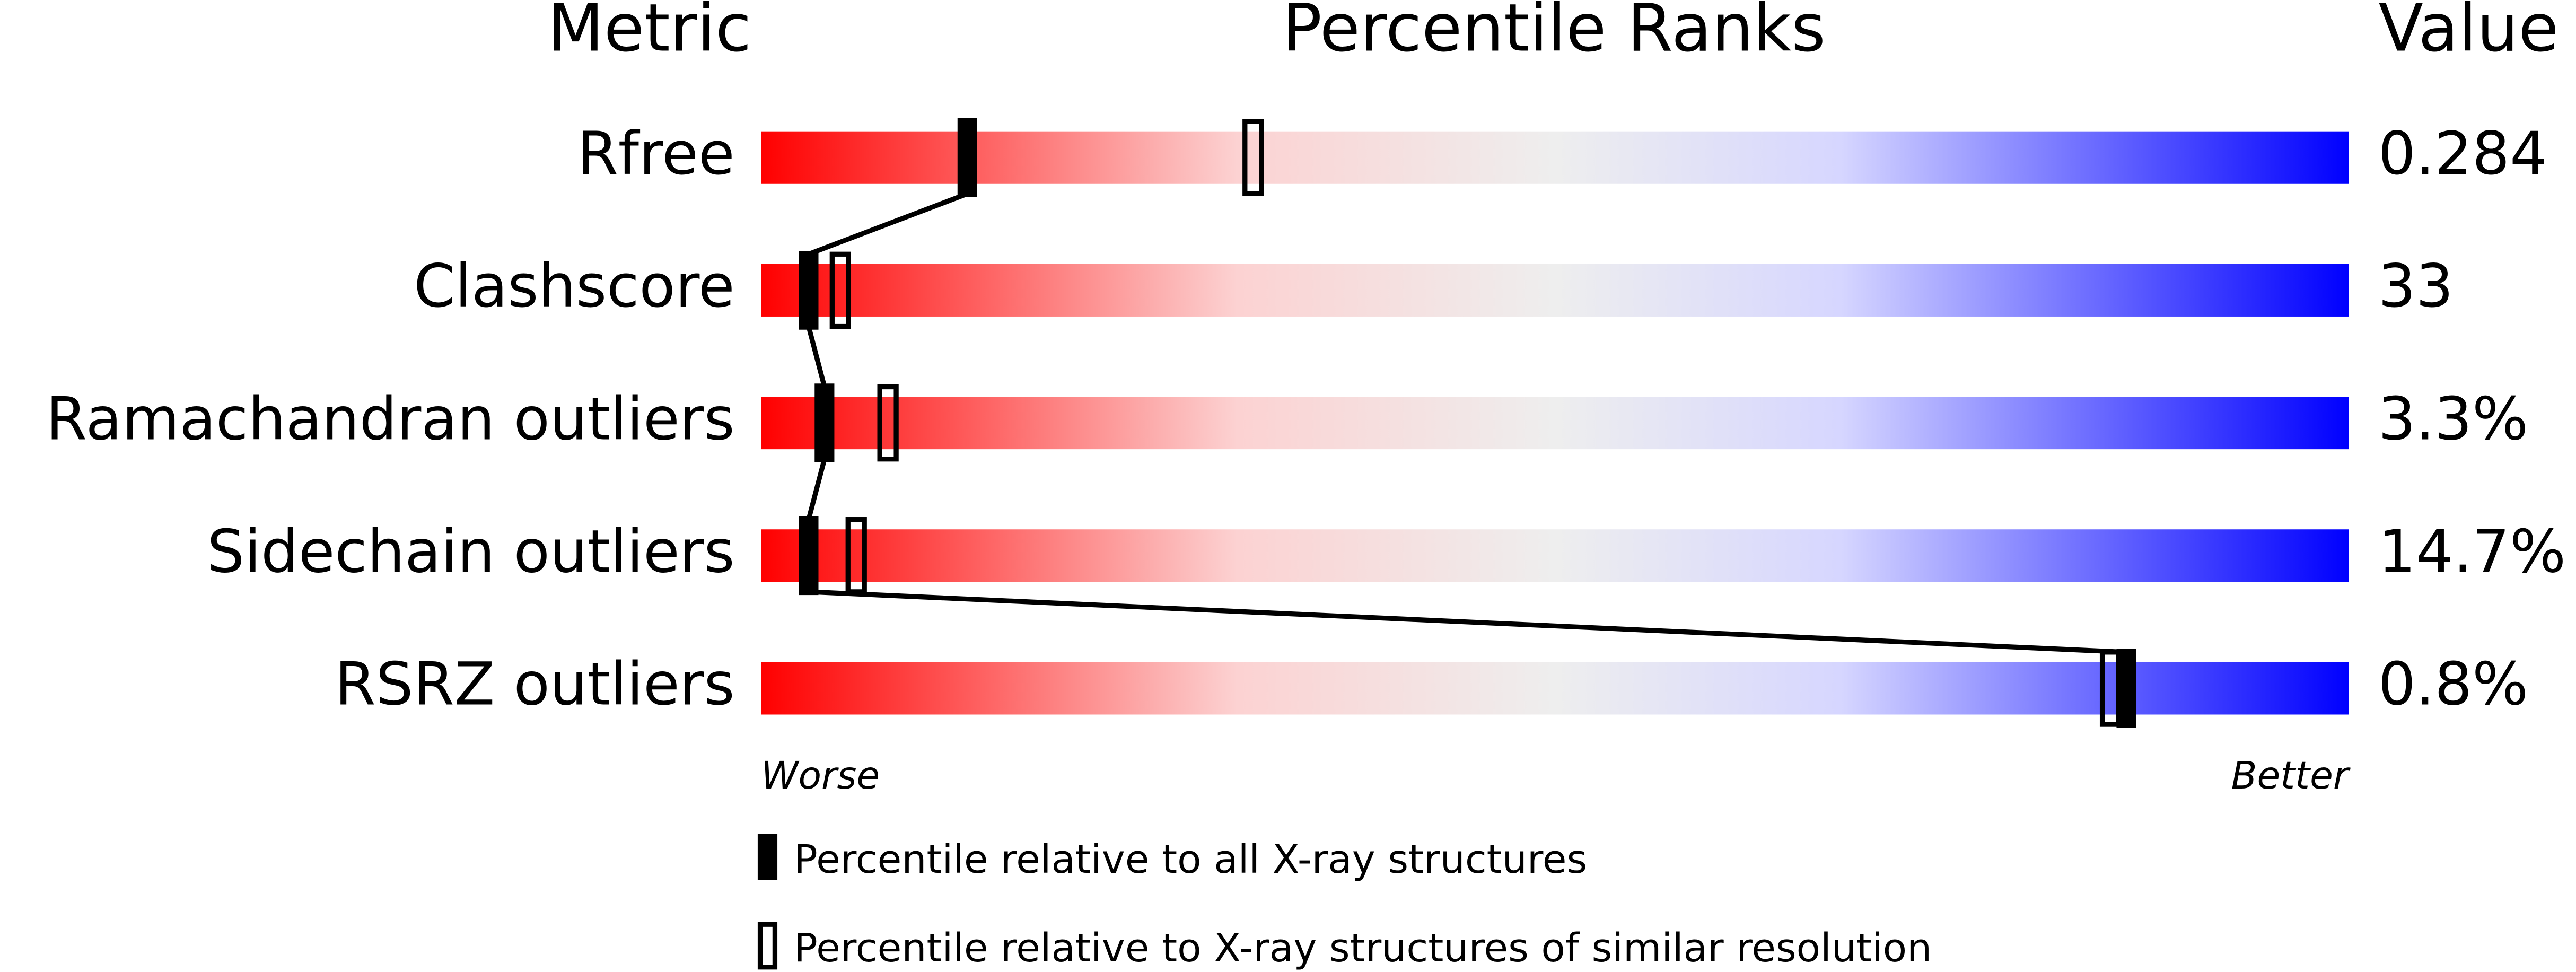 The width and height of the screenshot is (2576, 972). I want to click on metric-label: Ramachandran outliers, so click(390, 419).